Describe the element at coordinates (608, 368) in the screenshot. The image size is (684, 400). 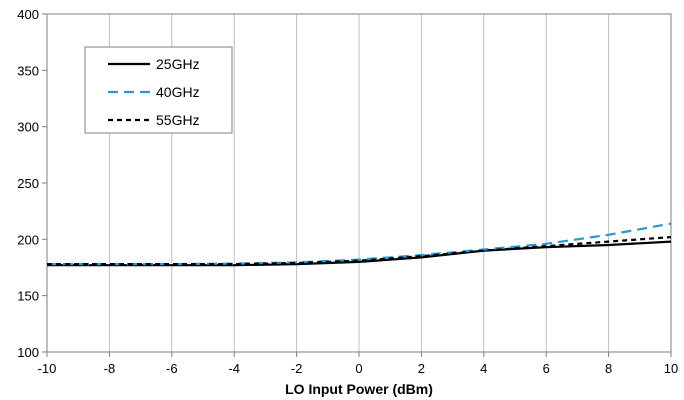
I see `x-tick-label: 8` at that location.